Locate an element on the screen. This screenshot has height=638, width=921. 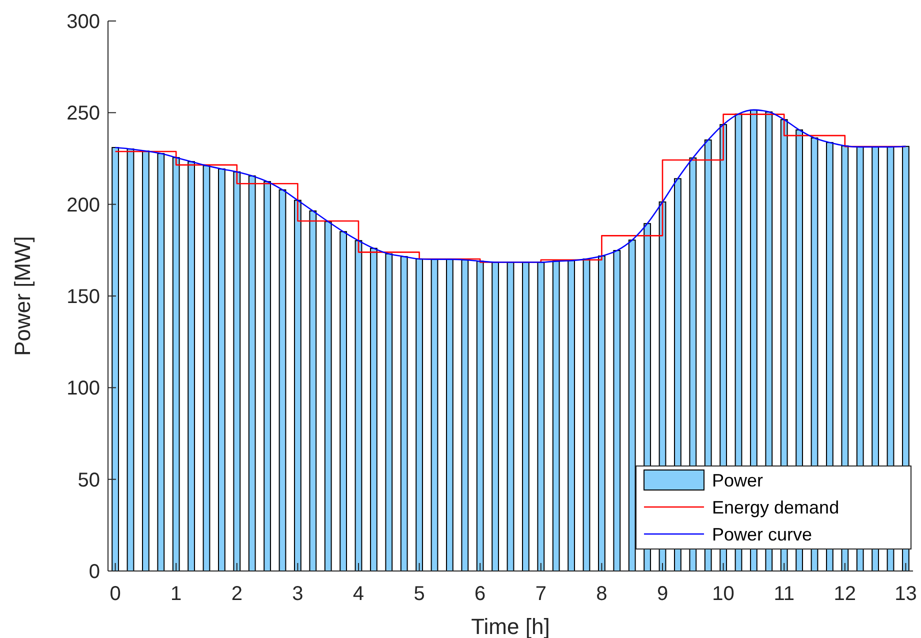
x-tick-label: 3 is located at coordinates (298, 594).